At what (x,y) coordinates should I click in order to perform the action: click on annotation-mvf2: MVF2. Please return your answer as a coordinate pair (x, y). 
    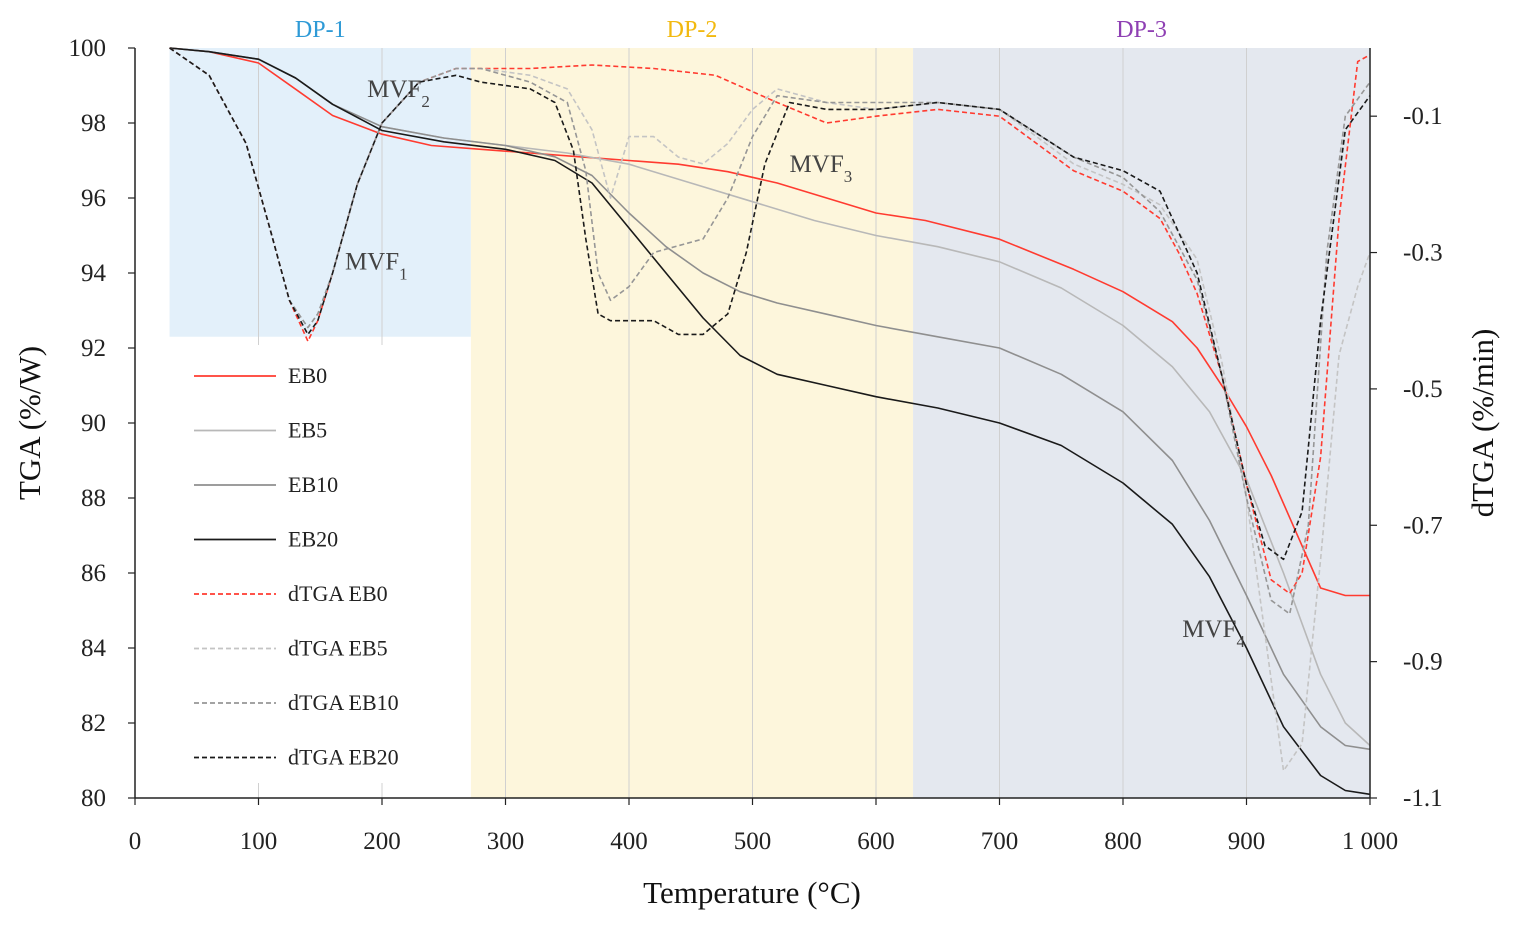
    Looking at the image, I should click on (398, 93).